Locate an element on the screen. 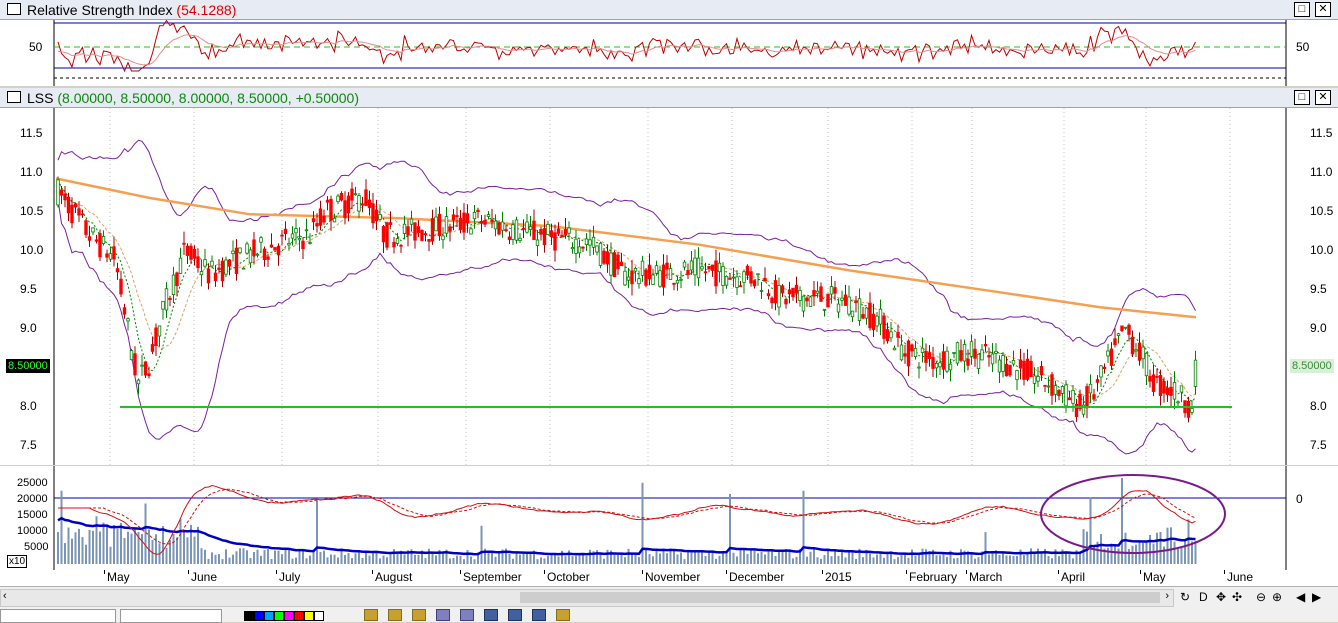  zoom-in-icon: ⊕ is located at coordinates (1277, 597).